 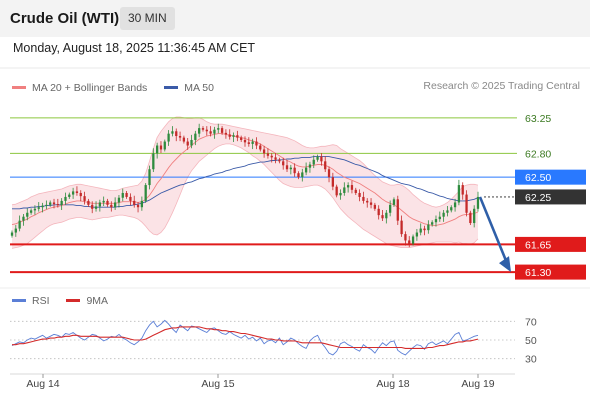 I want to click on legend-ma20-bollinger: MA 20 + Bollinger Bands, so click(x=79, y=88).